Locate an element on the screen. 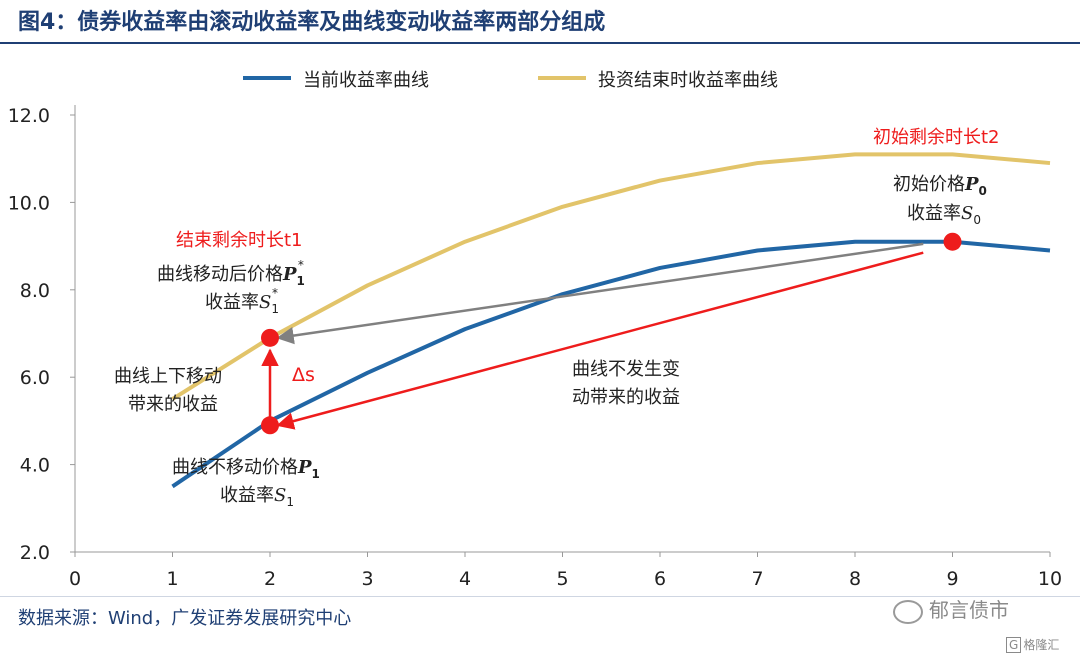 This screenshot has width=1080, height=662. annotation-shift-1: 曲线上下移动 is located at coordinates (168, 376).